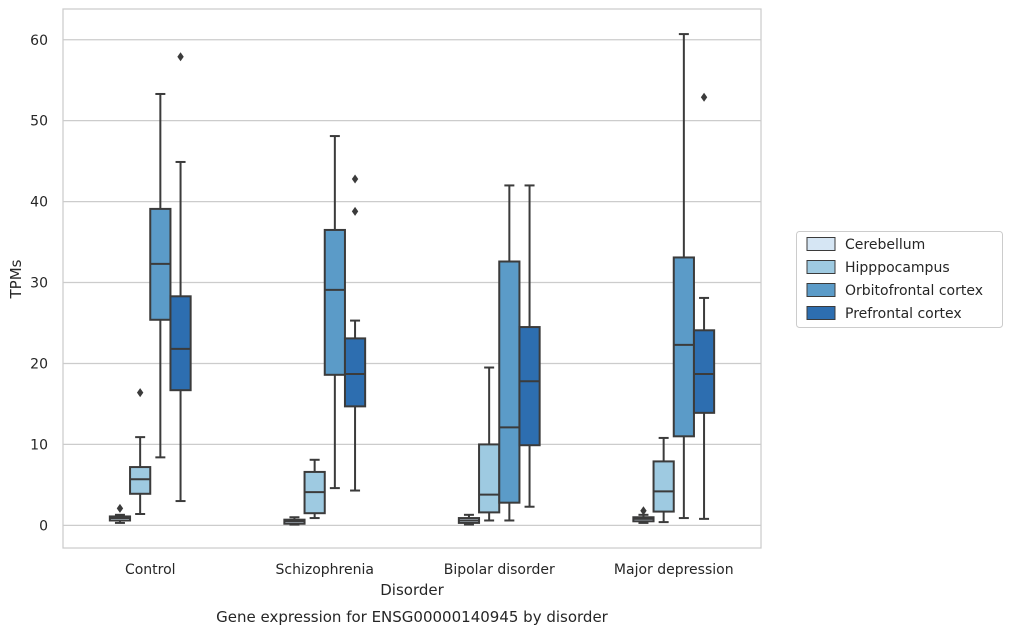 The width and height of the screenshot is (1013, 634). Describe the element at coordinates (39, 364) in the screenshot. I see `y-tick-label: 20` at that location.